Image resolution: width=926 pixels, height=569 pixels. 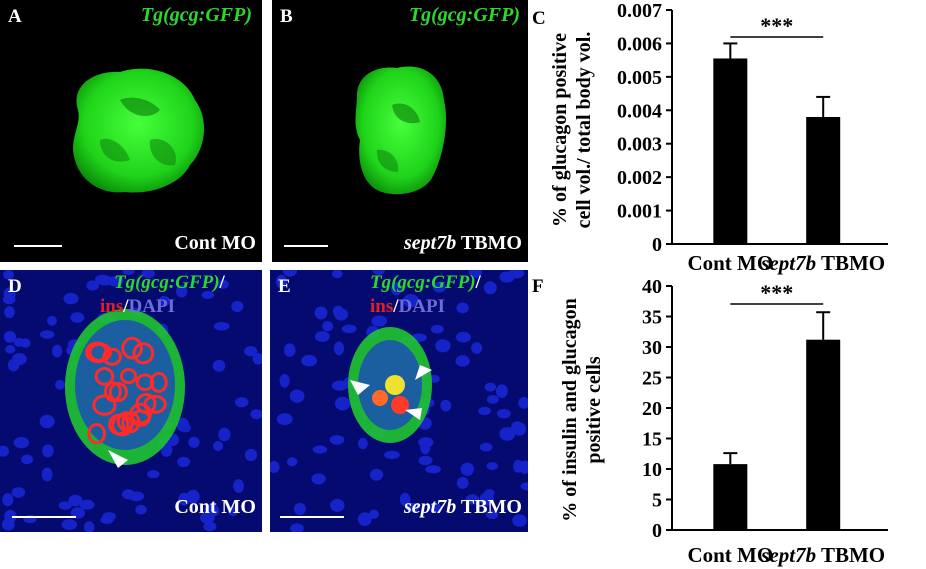 I want to click on gfp-islet-image, so click(x=401, y=130).